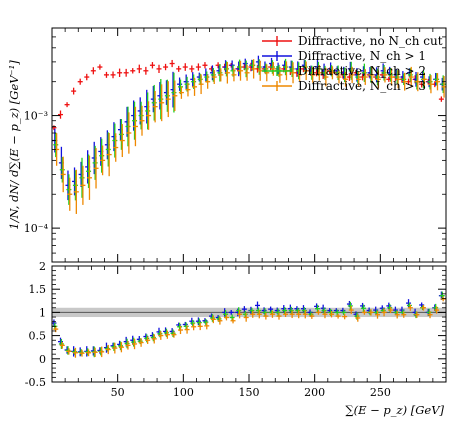  Describe the element at coordinates (35, 382) in the screenshot. I see `y-tick-label: -0.5` at that location.